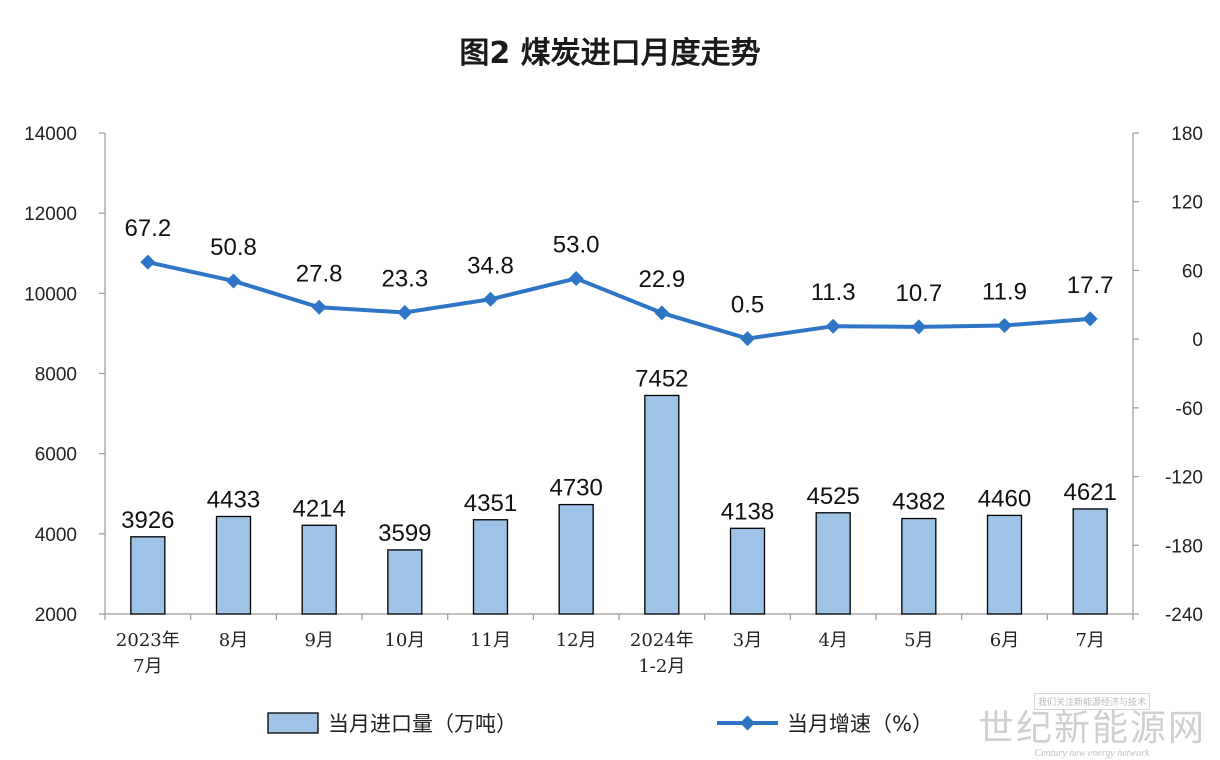 The height and width of the screenshot is (760, 1220). Describe the element at coordinates (1004, 292) in the screenshot. I see `line-data-label: 11.9` at that location.